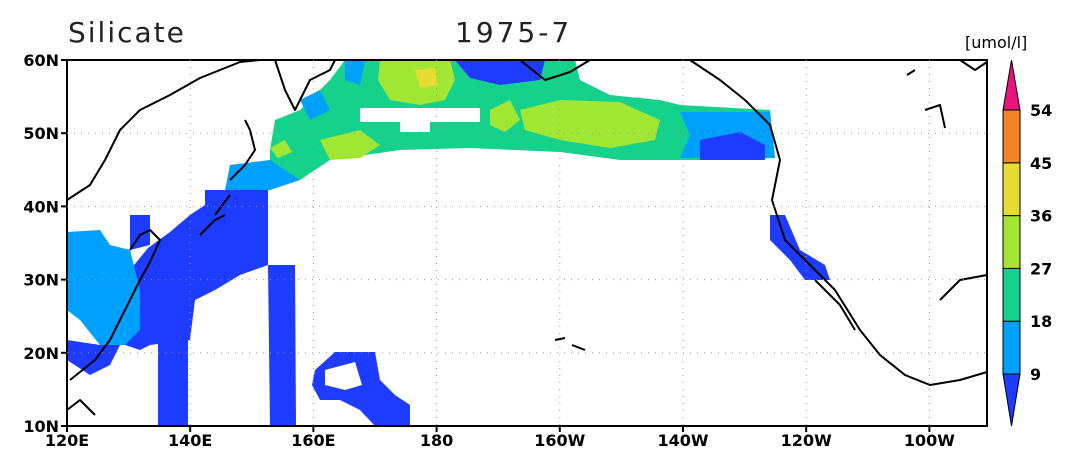 Image resolution: width=1074 pixels, height=472 pixels. I want to click on lon-label: 140E, so click(190, 440).